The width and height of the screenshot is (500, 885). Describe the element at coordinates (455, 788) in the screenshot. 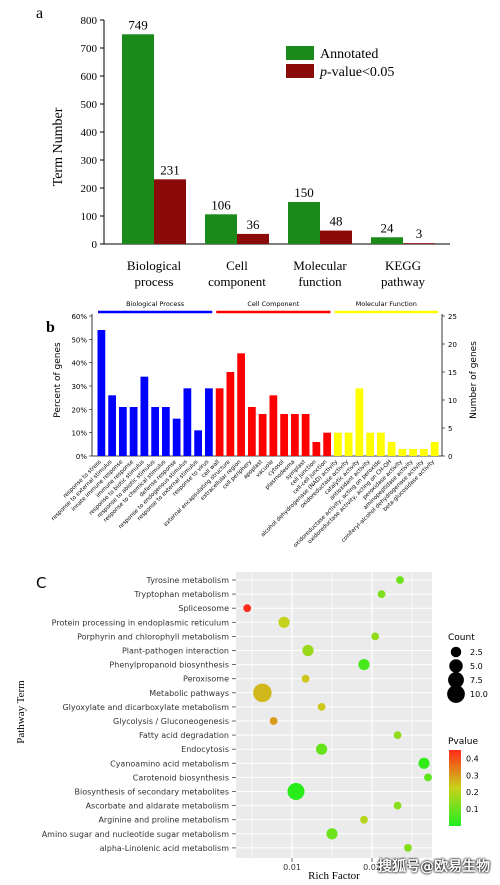

I see `pvalue-colorbar` at that location.